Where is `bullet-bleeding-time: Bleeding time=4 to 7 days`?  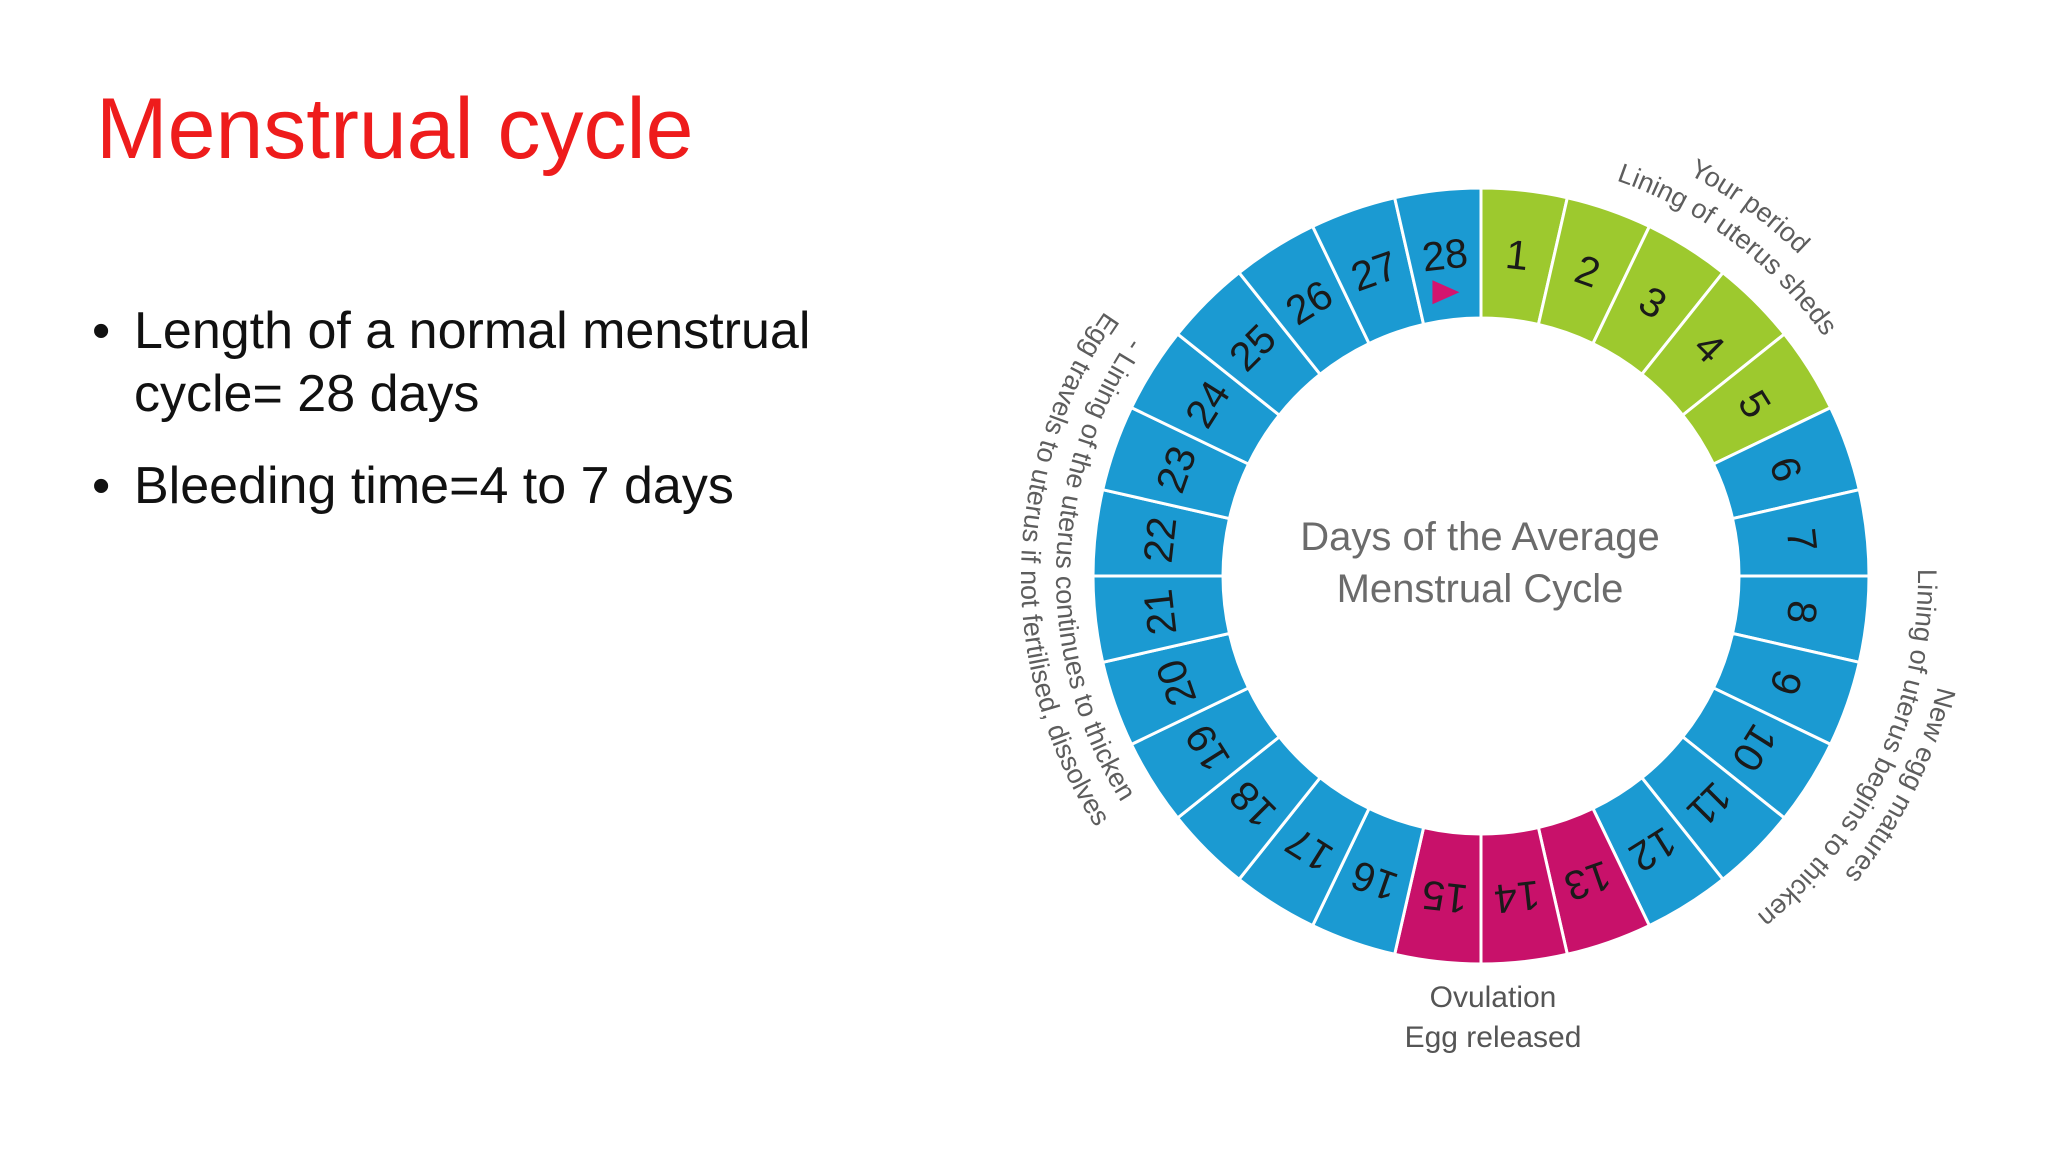 bullet-bleeding-time: Bleeding time=4 to 7 days is located at coordinates (502, 487).